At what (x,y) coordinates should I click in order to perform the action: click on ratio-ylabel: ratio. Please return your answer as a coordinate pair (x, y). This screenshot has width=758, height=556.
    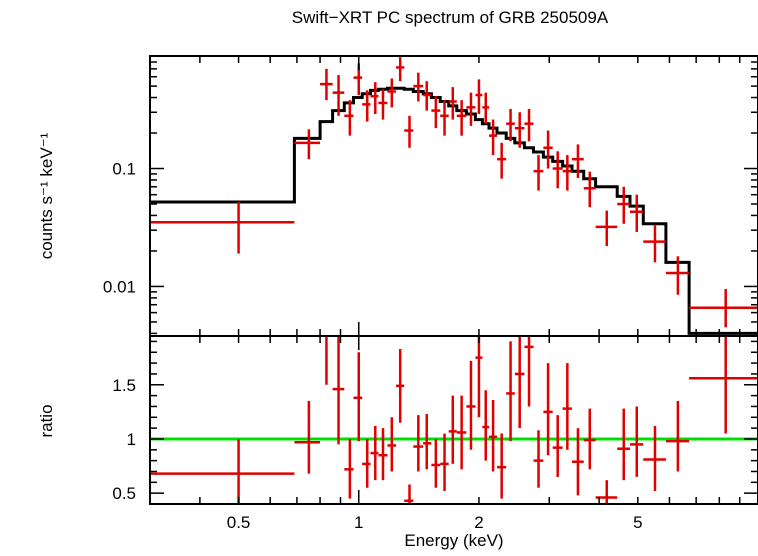
    Looking at the image, I should click on (46, 420).